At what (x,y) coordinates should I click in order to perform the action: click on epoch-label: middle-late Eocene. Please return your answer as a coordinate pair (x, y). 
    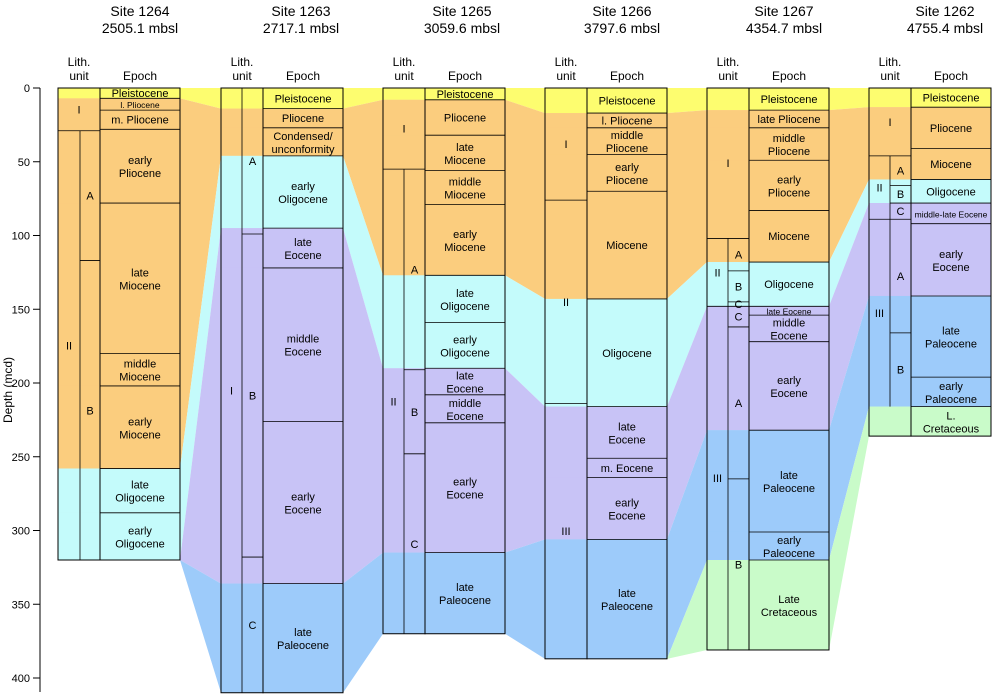
    Looking at the image, I should click on (951, 214).